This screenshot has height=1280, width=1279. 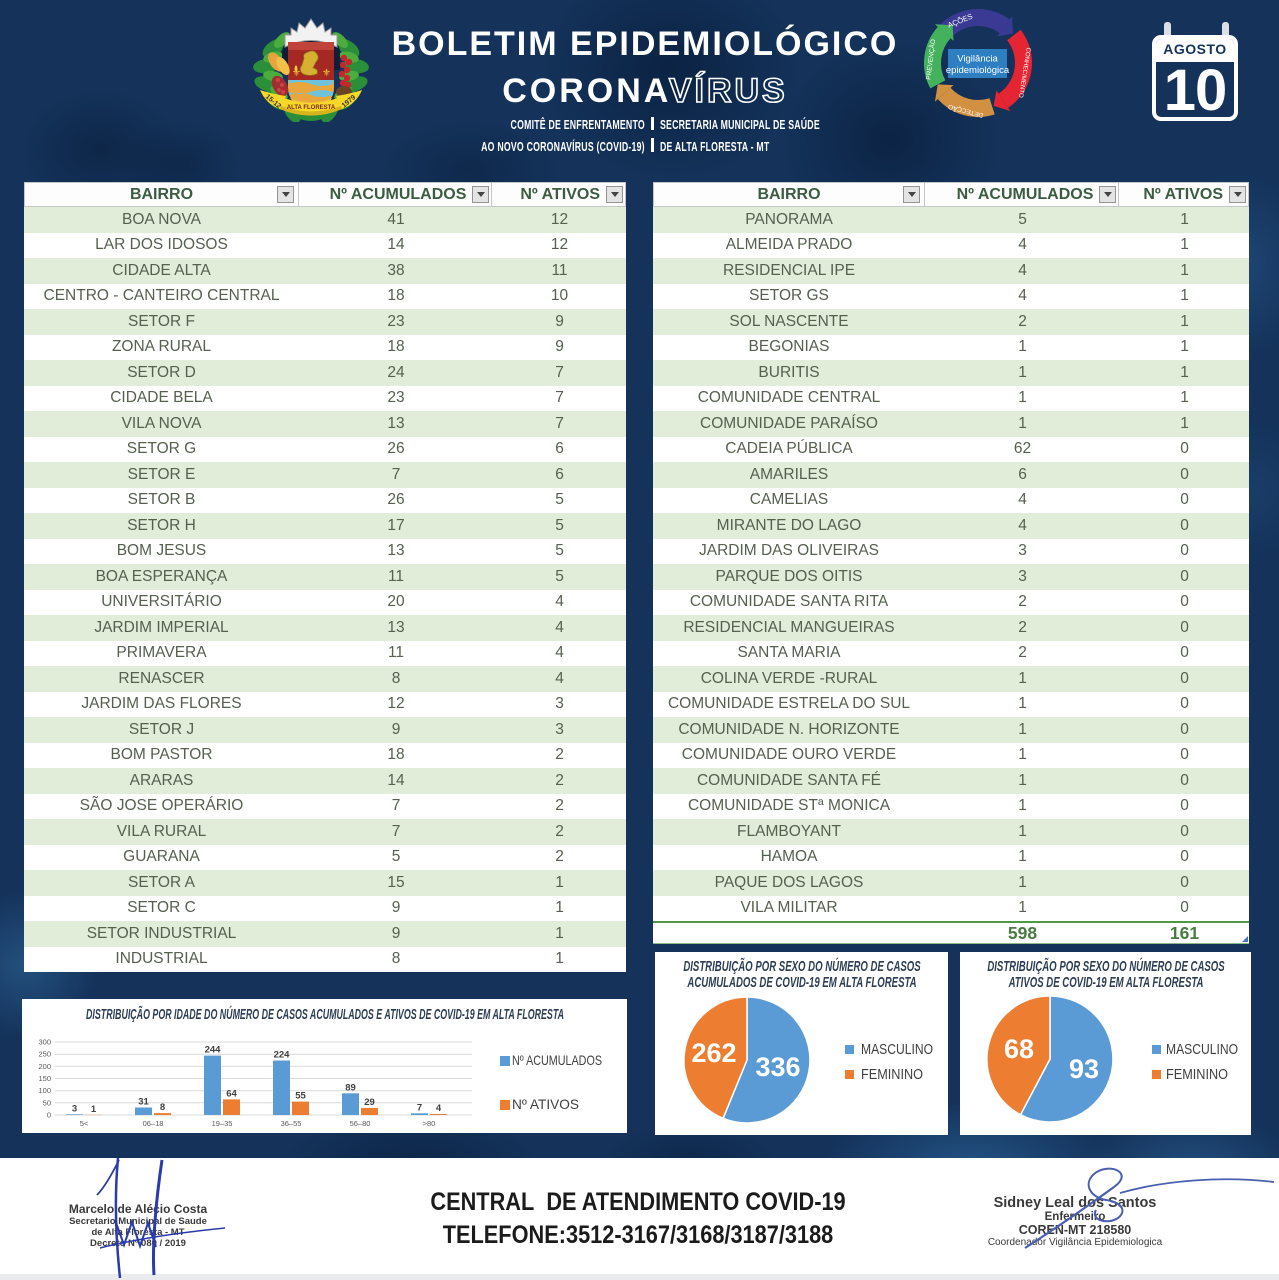 I want to click on svg-text: 36–55, so click(x=291, y=1123).